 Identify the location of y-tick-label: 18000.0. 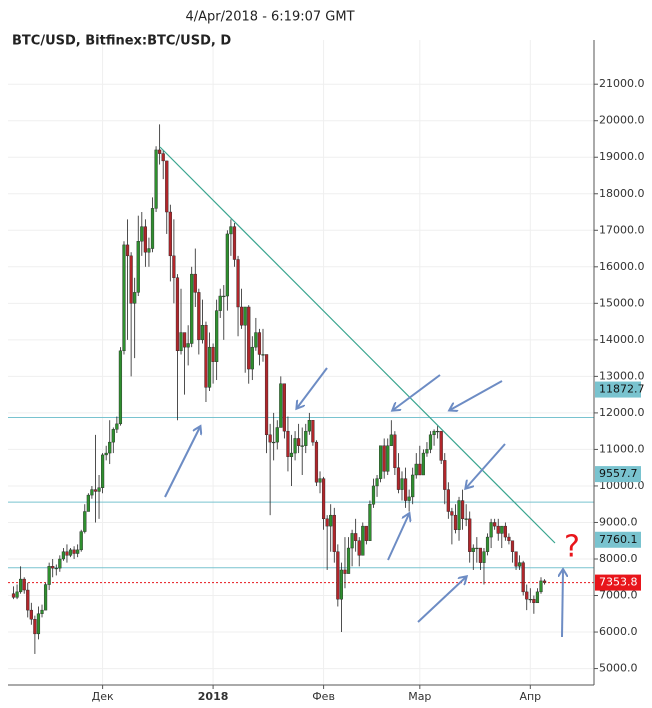
(622, 193).